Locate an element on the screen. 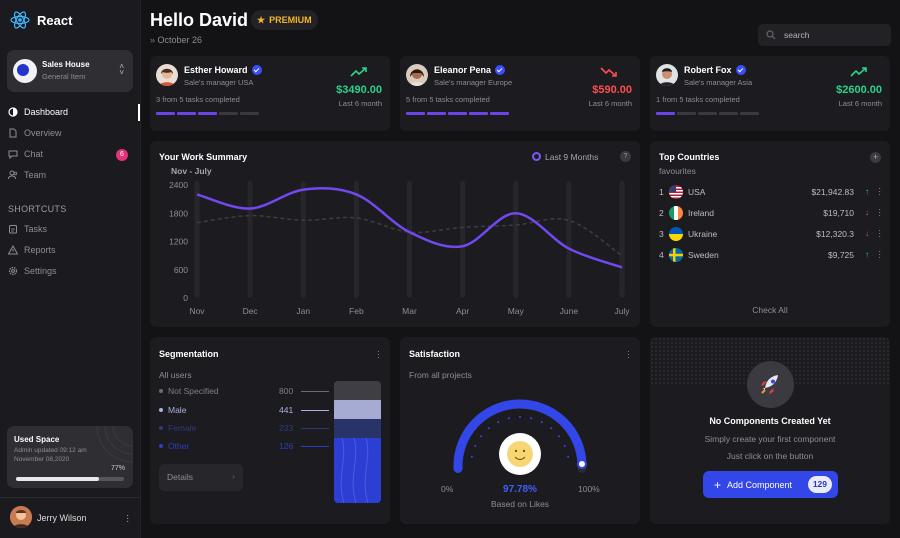 The width and height of the screenshot is (900, 538). smiley-icon is located at coordinates (520, 454).